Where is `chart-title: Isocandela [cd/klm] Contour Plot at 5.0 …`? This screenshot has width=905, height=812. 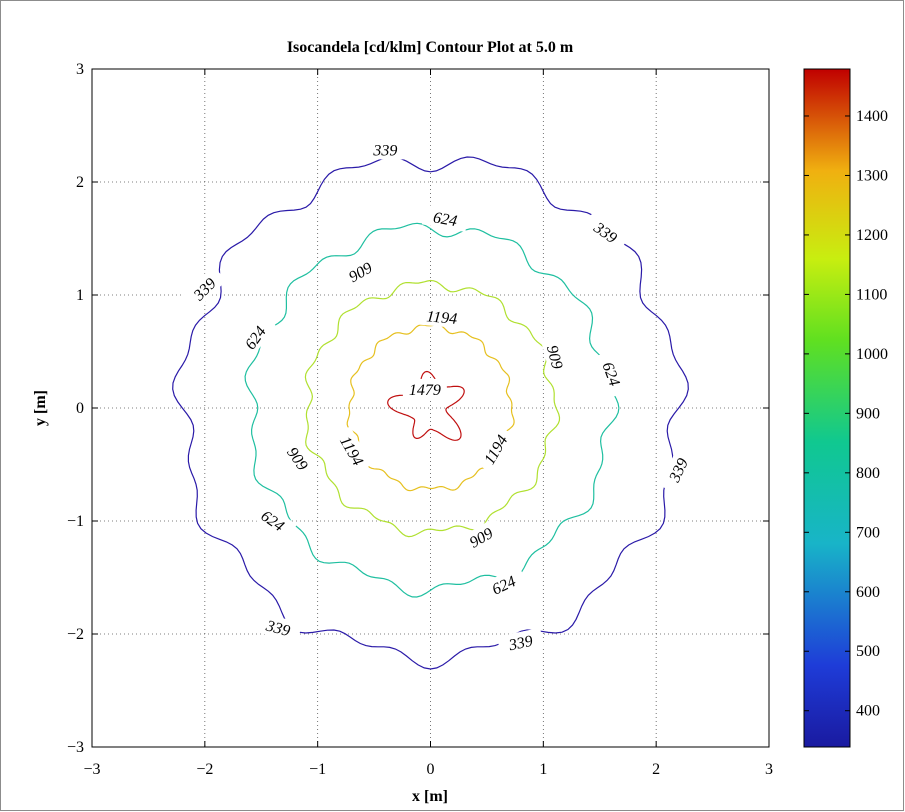 chart-title: Isocandela [cd/klm] Contour Plot at 5.0 … is located at coordinates (430, 47).